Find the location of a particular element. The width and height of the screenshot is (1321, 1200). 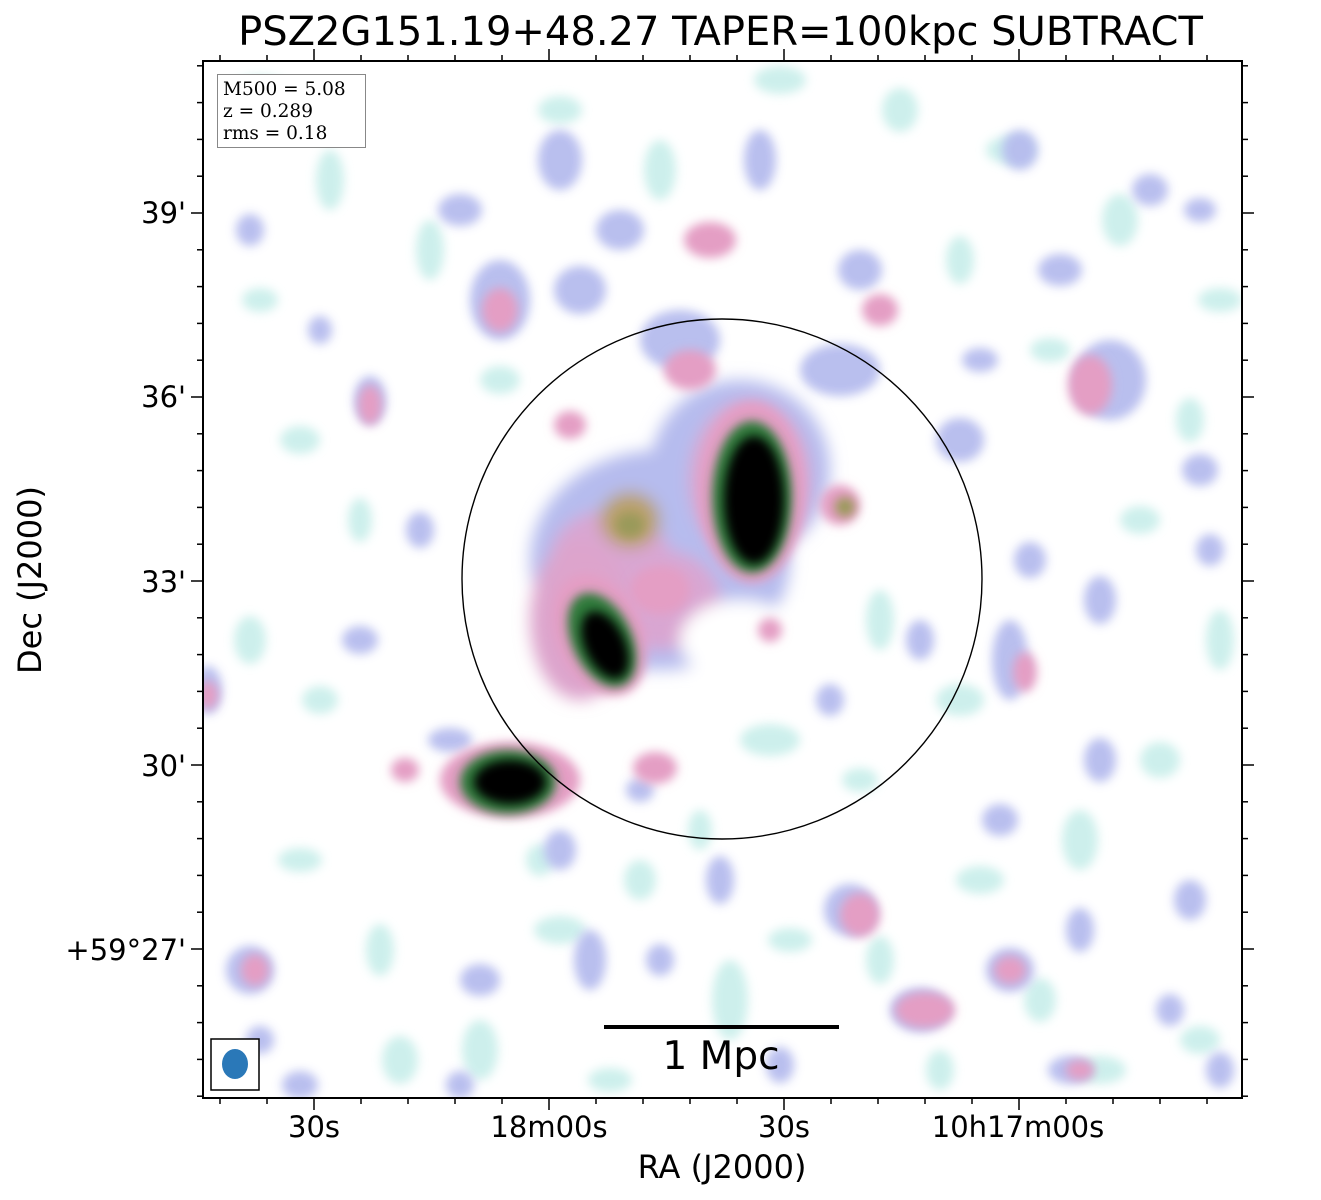

cluster-info-box: M500 = 5.08 z = 0.289 rms = 0.18 is located at coordinates (291, 111).